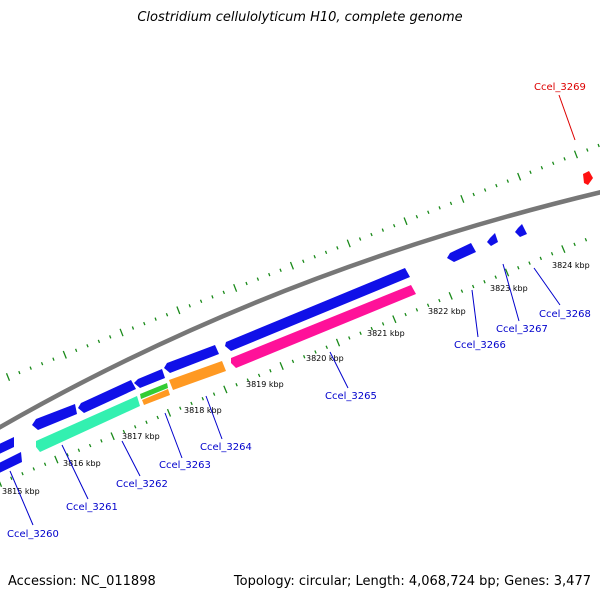  What do you see at coordinates (7, 446) in the screenshot?
I see `gene-ccel-3260-top` at bounding box center [7, 446].